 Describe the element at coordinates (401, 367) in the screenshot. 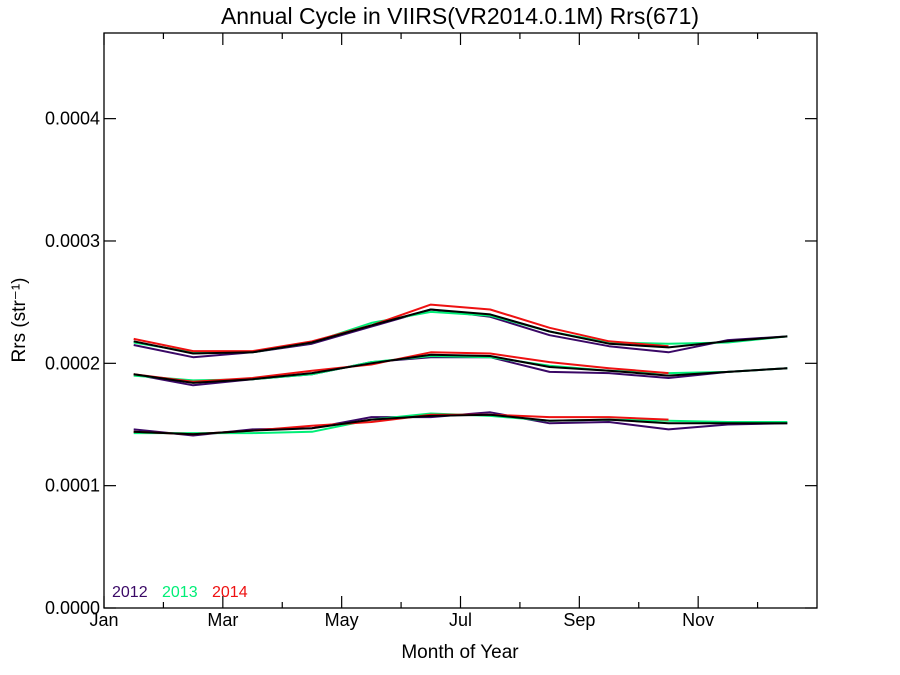

I see `series-line-2014-middle` at that location.